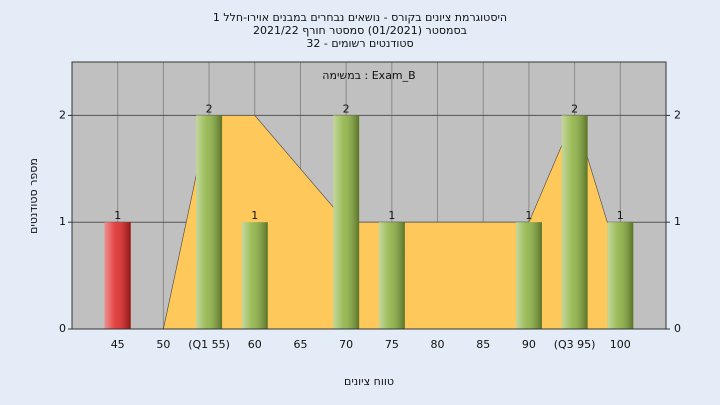  I want to click on title-line: סטודנטים רשומים - 32, so click(359, 43).